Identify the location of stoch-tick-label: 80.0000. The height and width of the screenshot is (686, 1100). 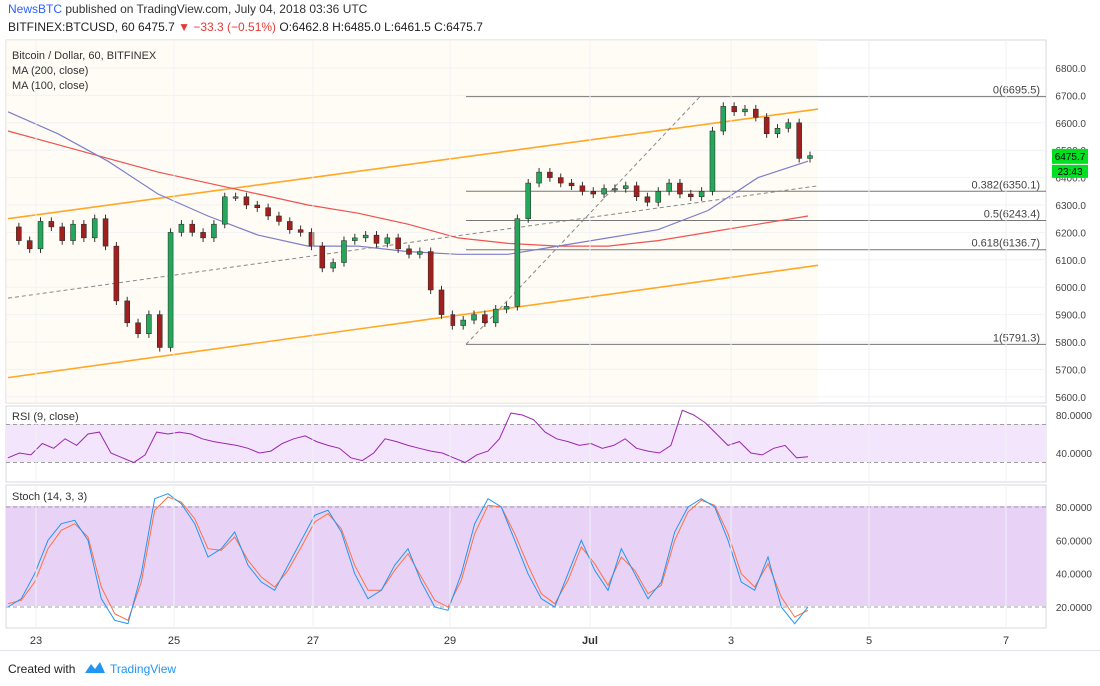
(1074, 508).